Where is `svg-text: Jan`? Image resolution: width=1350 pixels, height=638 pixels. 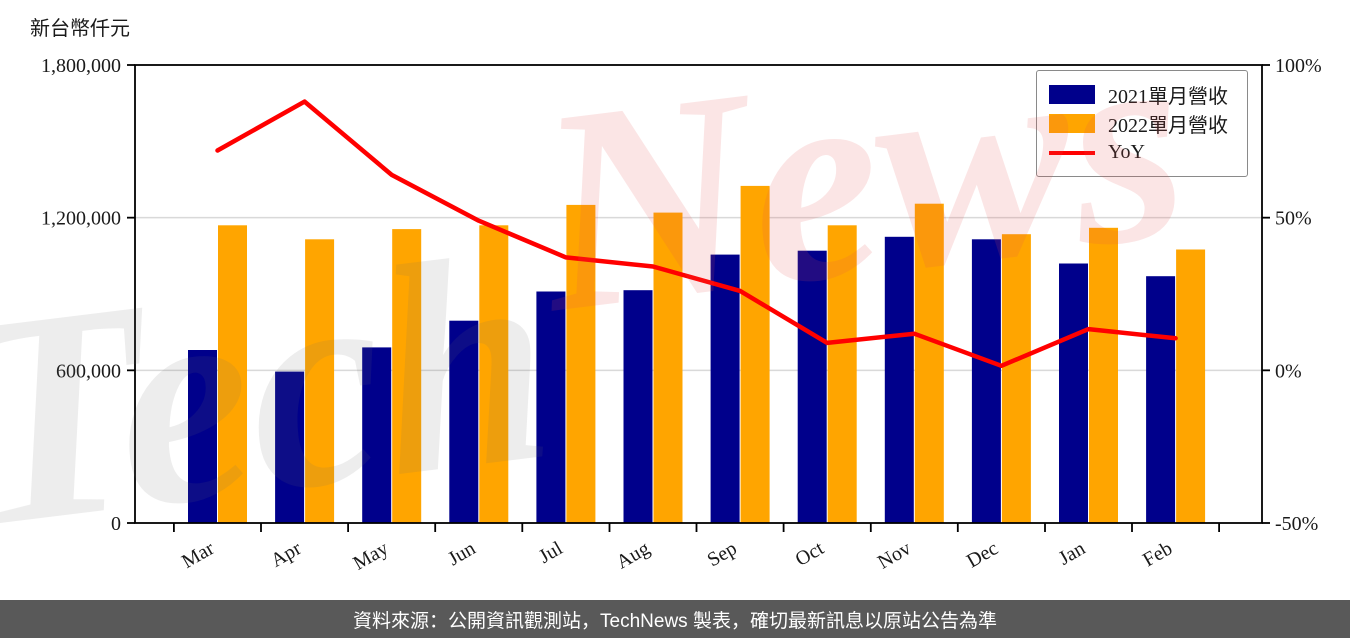 svg-text: Jan is located at coordinates (1072, 553).